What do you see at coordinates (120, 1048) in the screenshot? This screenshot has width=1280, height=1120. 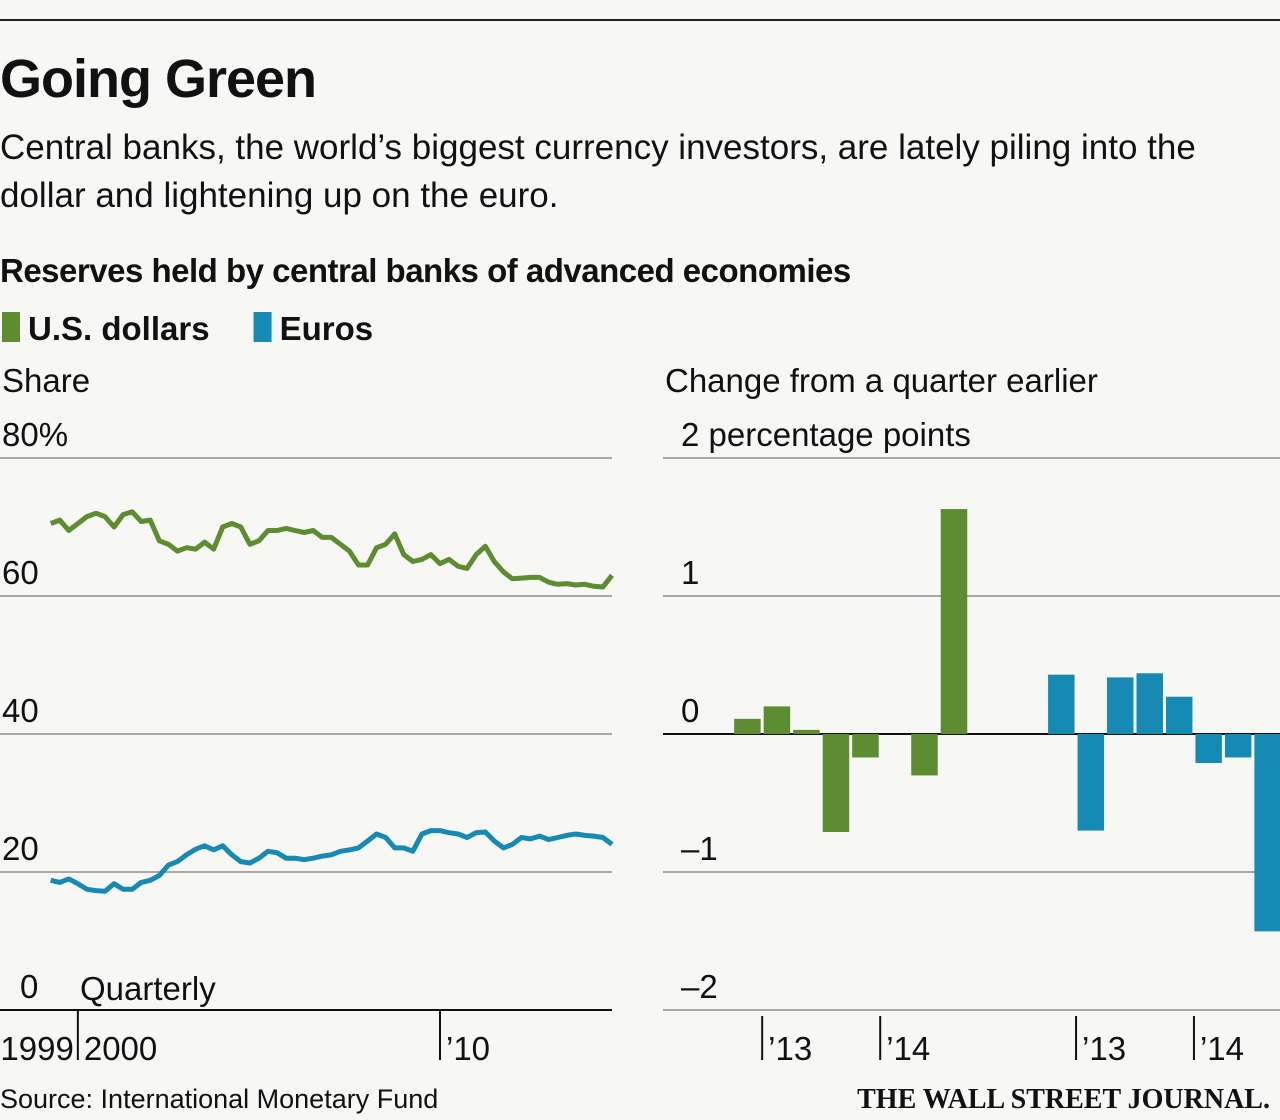 I see `x-tick-label: 2000` at bounding box center [120, 1048].